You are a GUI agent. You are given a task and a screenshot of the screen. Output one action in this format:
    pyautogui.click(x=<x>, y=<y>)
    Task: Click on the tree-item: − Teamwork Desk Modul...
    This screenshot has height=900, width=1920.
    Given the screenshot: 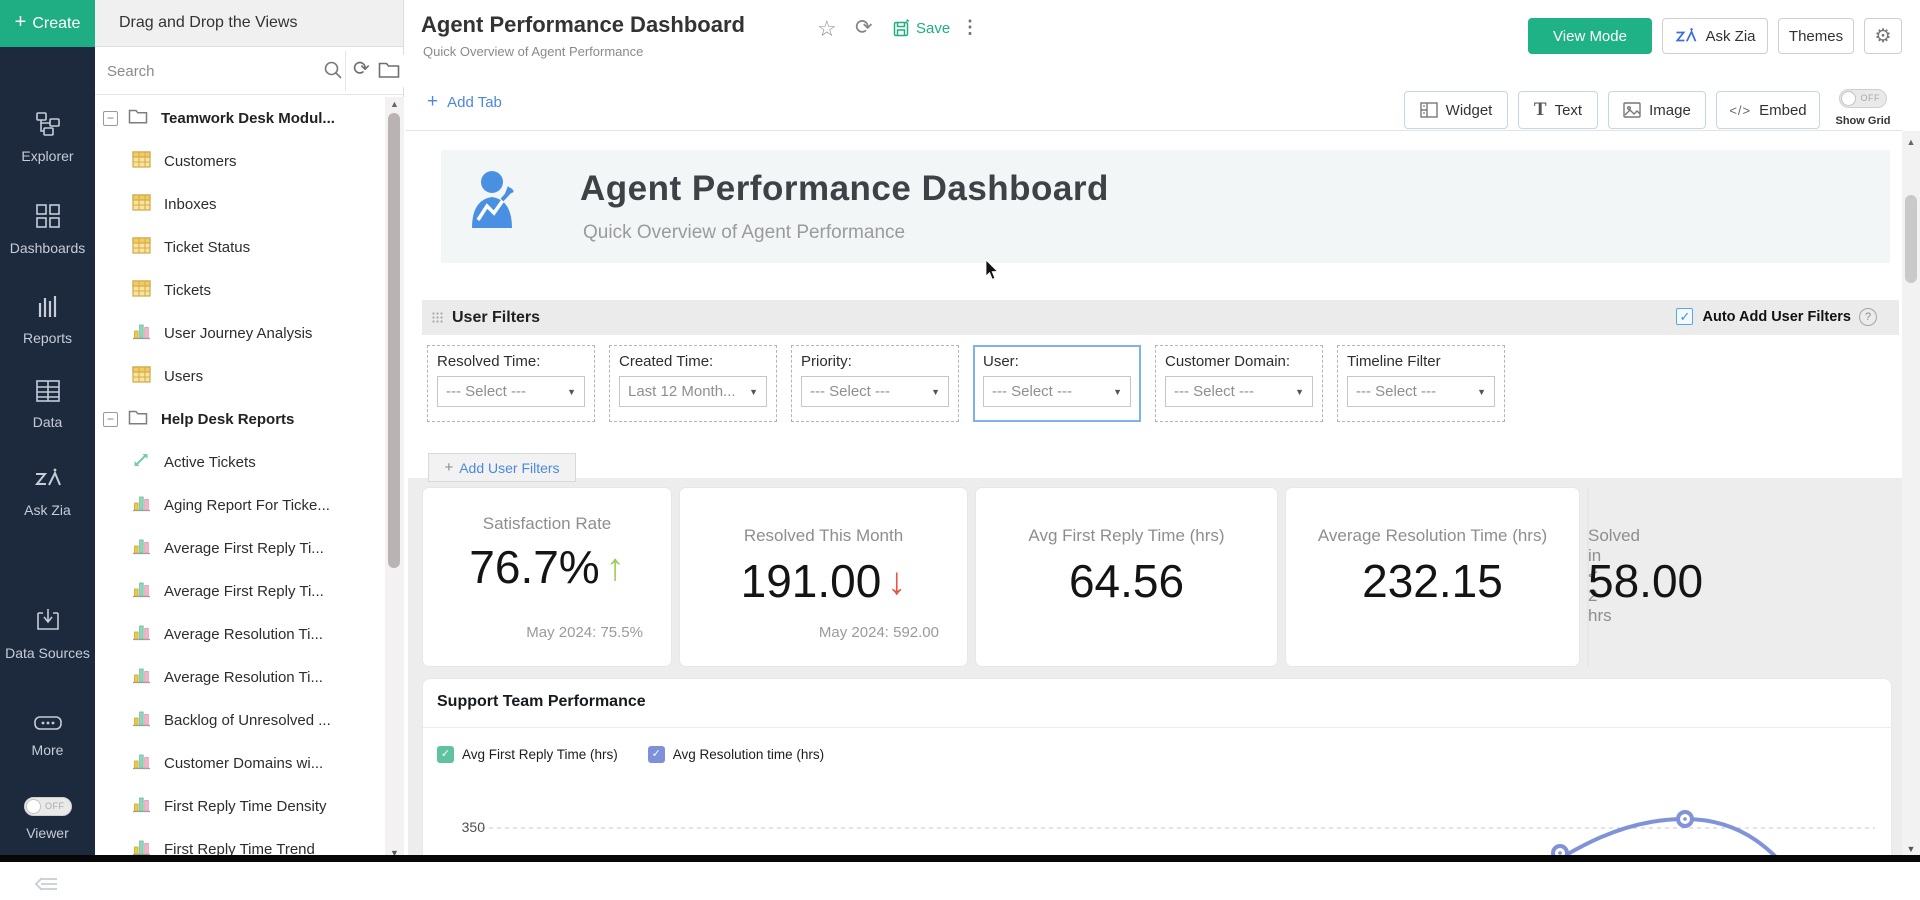 What is the action you would take?
    pyautogui.click(x=240, y=118)
    